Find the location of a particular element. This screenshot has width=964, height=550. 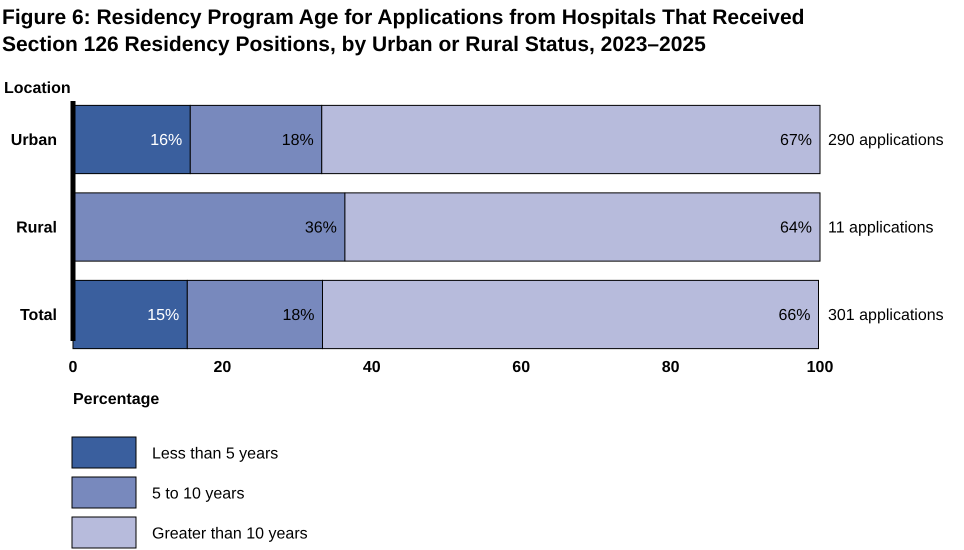

data-label: 67% is located at coordinates (796, 141).